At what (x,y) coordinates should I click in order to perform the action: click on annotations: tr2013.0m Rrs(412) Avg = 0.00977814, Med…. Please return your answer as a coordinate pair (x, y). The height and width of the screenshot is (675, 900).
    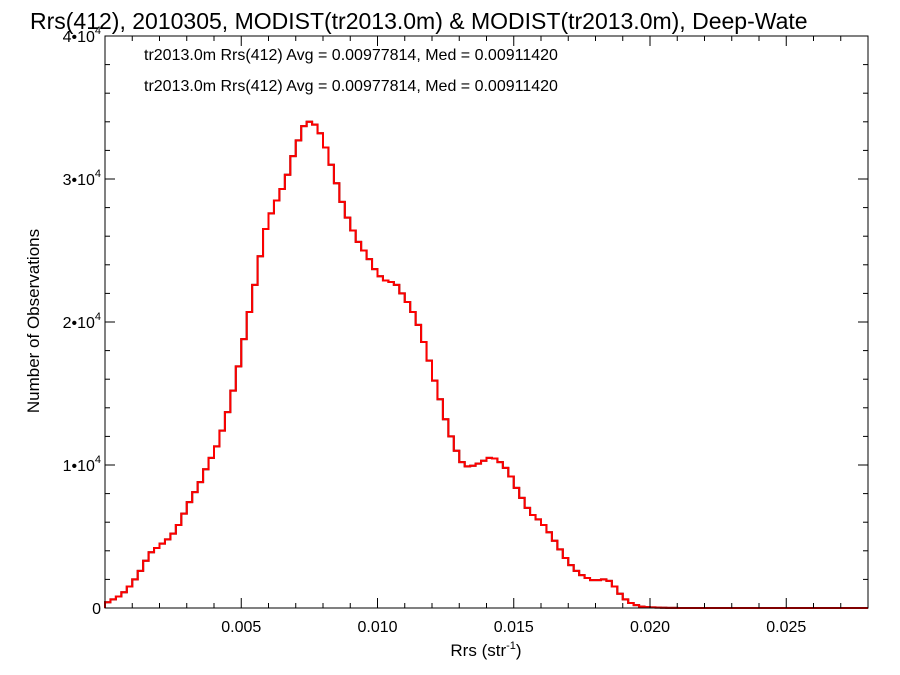
    Looking at the image, I should click on (351, 71).